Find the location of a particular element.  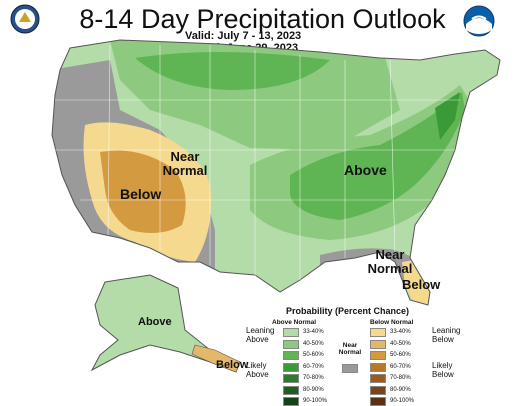

label-above-alaska: Above is located at coordinates (155, 322).